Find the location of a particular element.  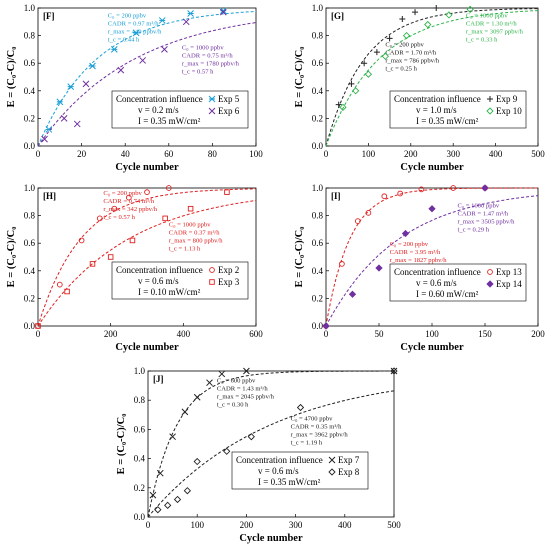

annotation-line: t_c = 0.30 h is located at coordinates (233, 405).